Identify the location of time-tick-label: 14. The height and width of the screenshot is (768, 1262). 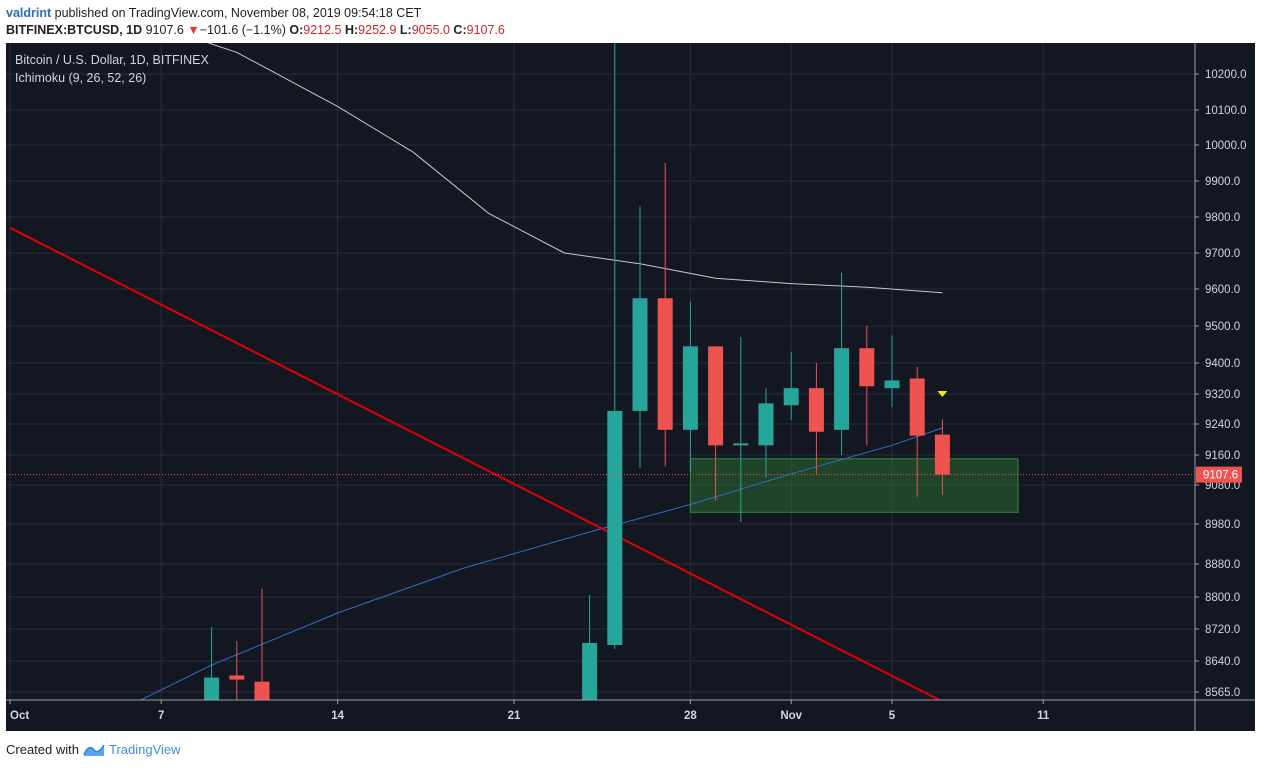
(337, 716).